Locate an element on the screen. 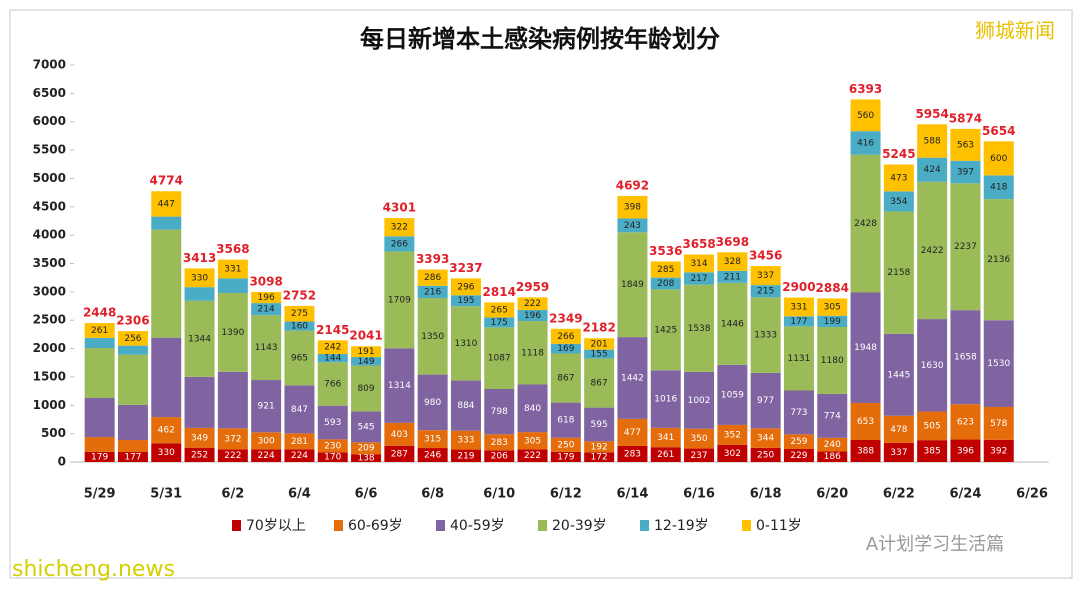  data-label: 1709 is located at coordinates (399, 300).